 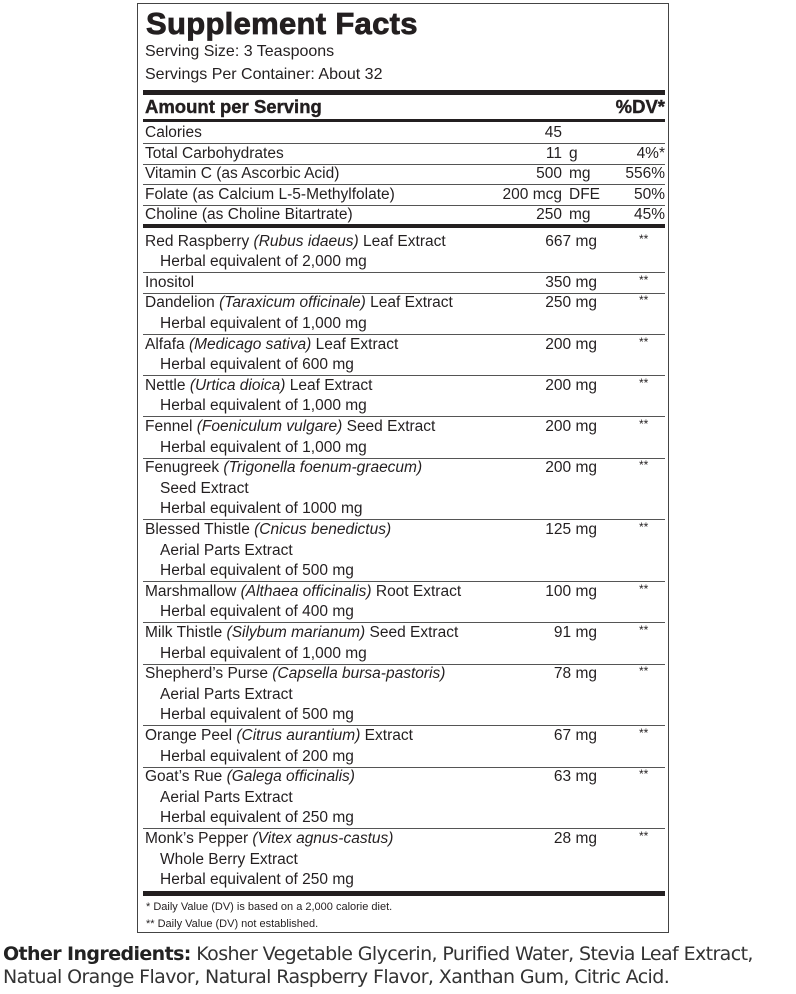 I want to click on nutrient-name: Calories, so click(x=173, y=132).